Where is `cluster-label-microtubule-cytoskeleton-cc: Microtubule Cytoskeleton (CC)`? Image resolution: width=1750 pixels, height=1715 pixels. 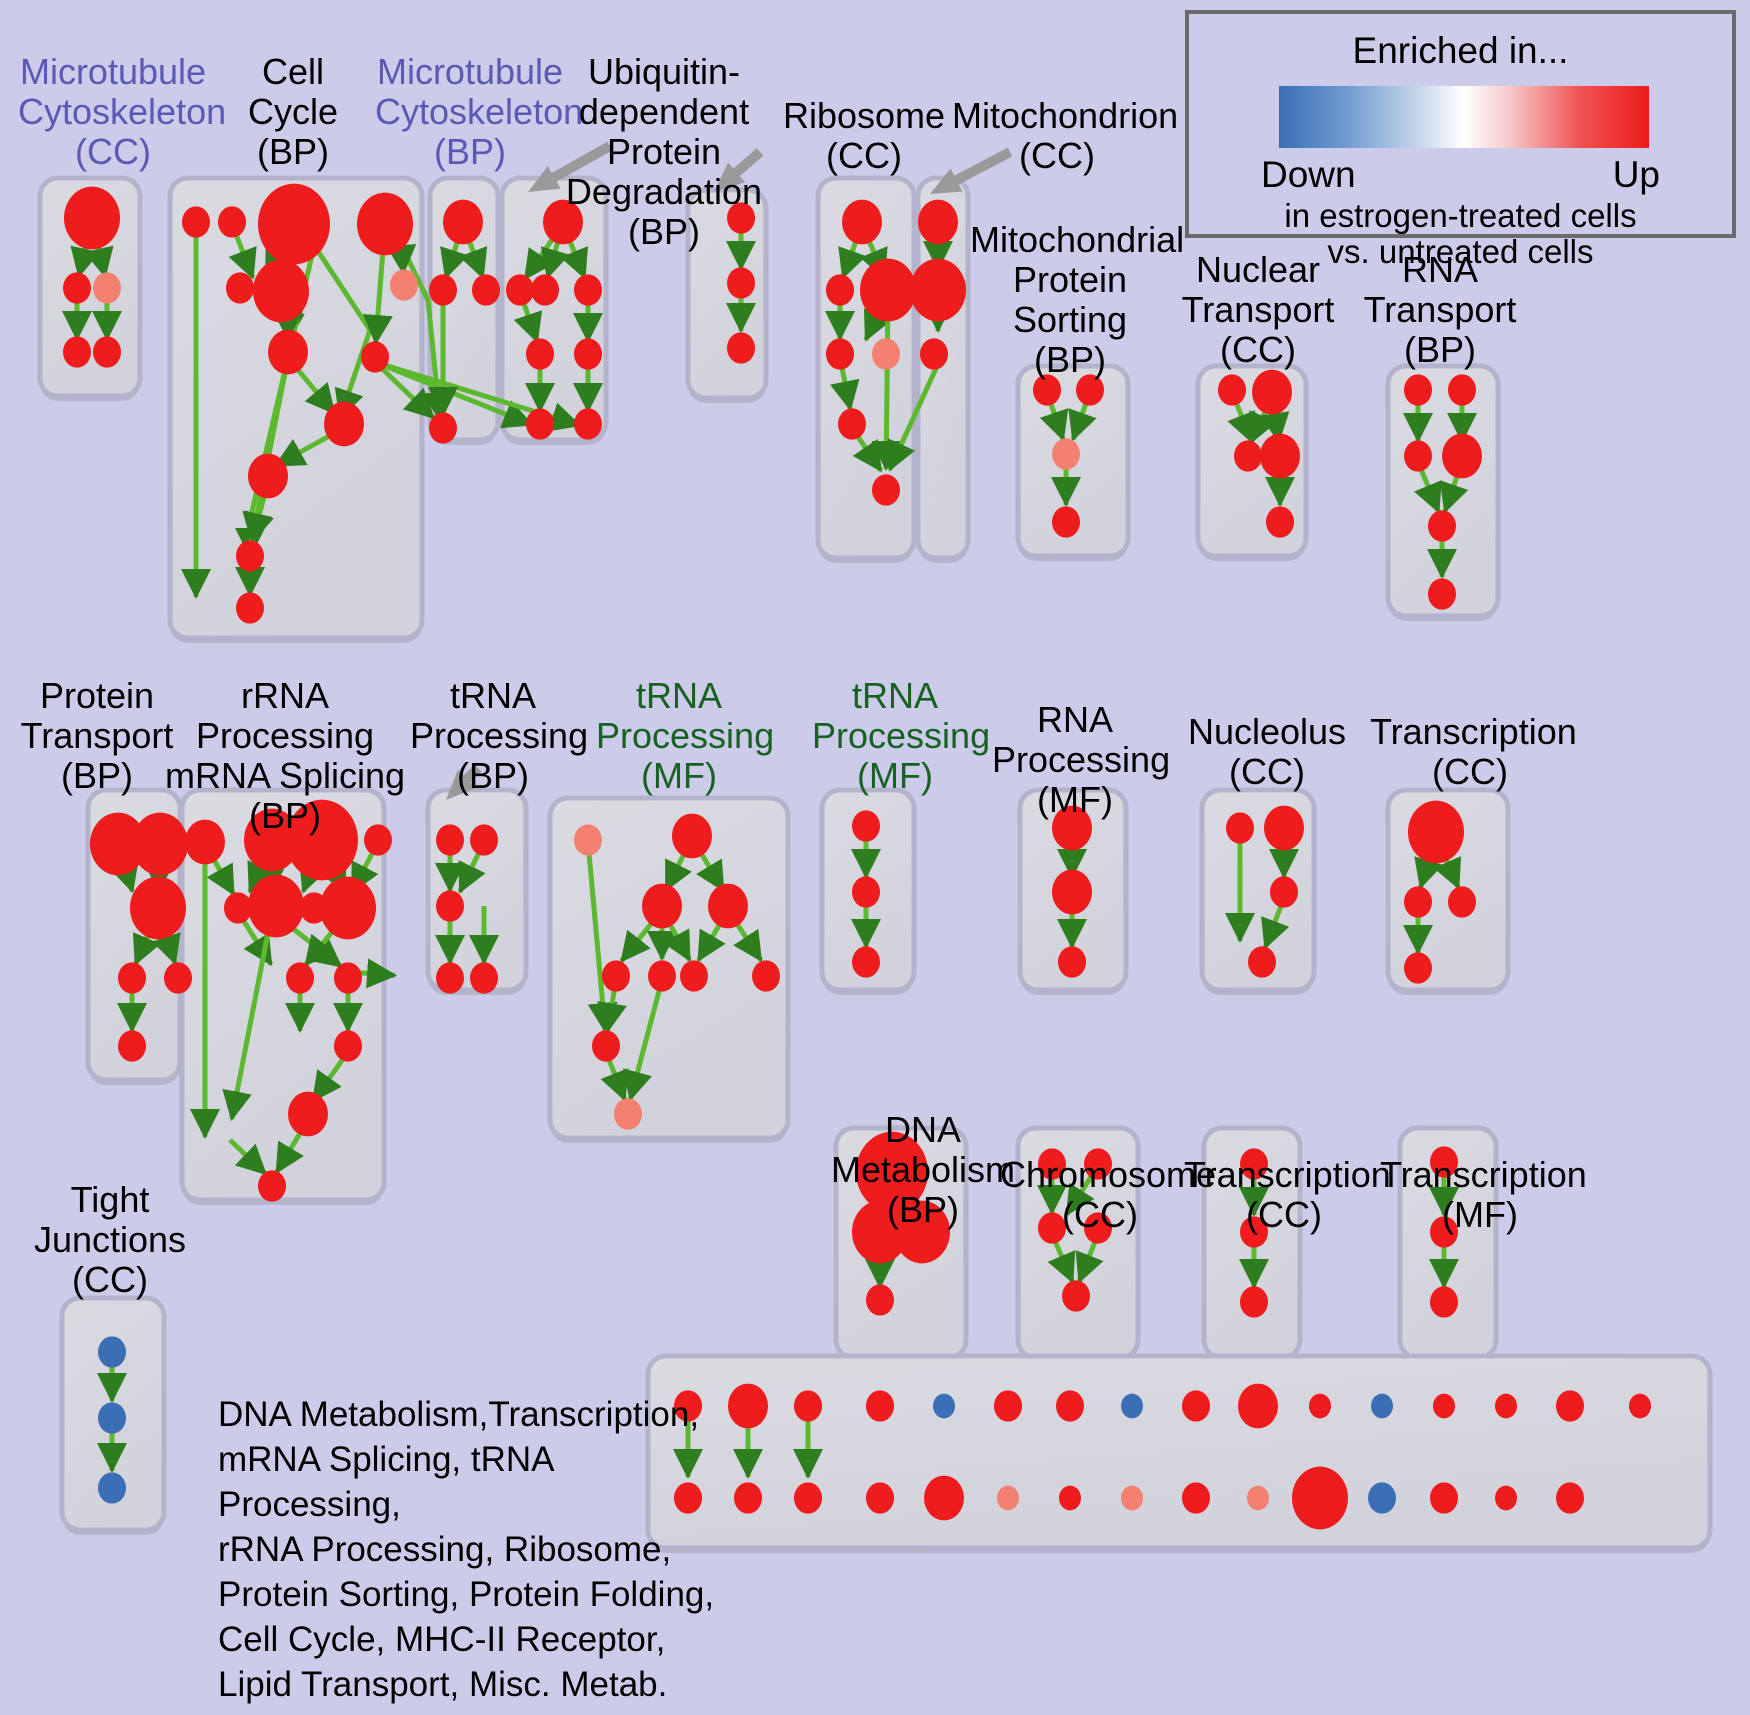 cluster-label-microtubule-cytoskeleton-cc: Microtubule Cytoskeleton (CC) is located at coordinates (122, 111).